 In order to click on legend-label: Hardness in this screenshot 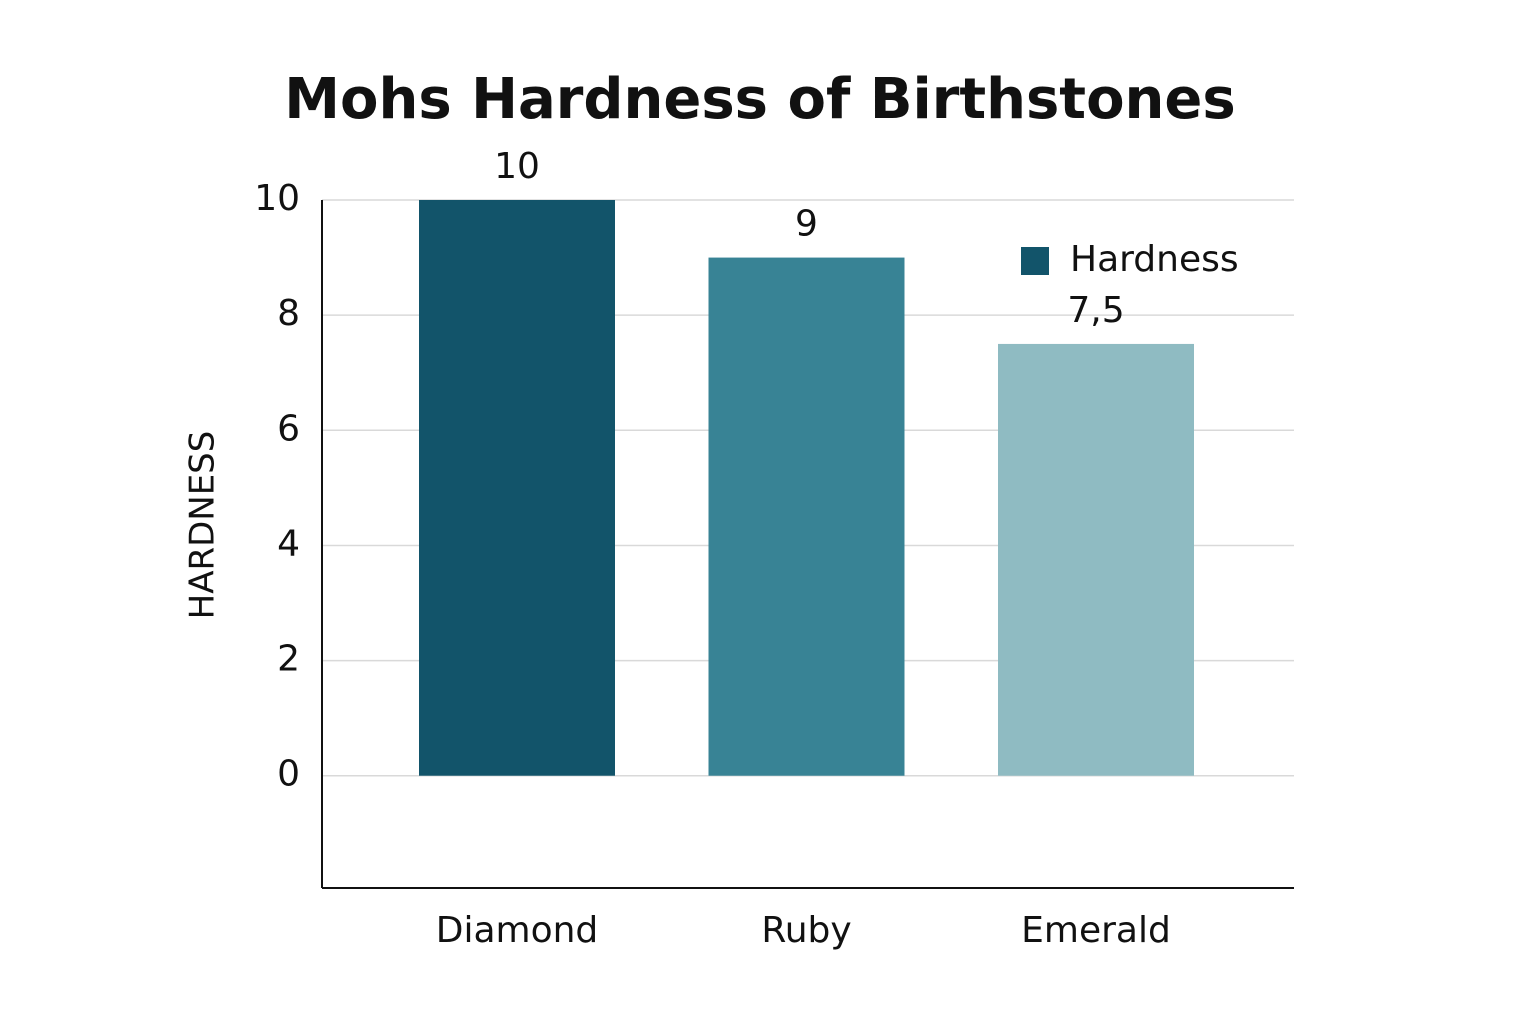, I will do `click(1154, 259)`.